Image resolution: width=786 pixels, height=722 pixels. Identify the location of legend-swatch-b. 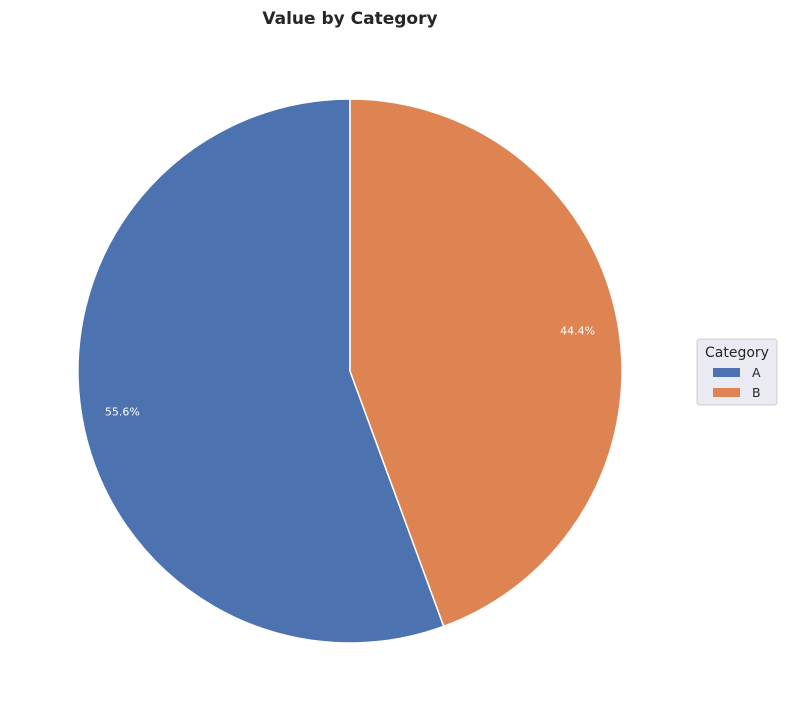
(726, 392).